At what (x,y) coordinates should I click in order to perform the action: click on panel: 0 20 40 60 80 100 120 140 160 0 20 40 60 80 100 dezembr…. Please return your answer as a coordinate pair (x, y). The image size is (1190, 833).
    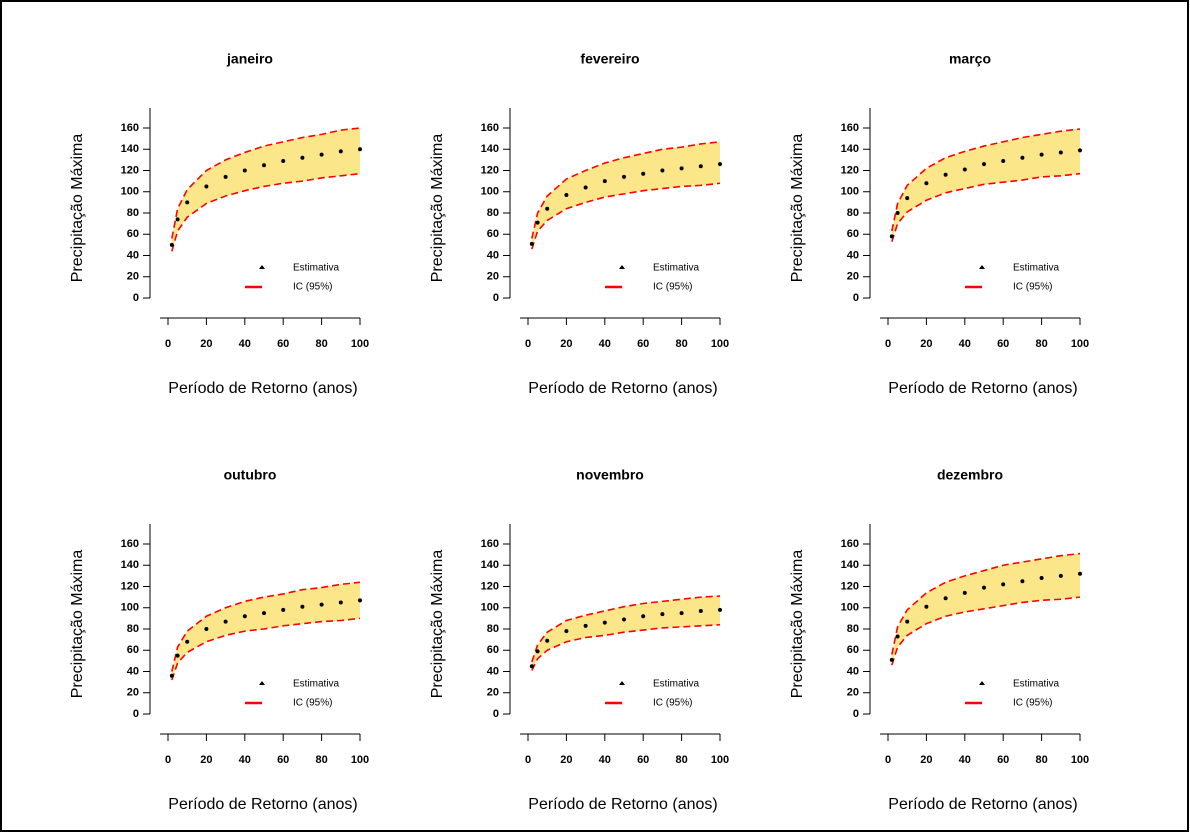
    Looking at the image, I should click on (939, 640).